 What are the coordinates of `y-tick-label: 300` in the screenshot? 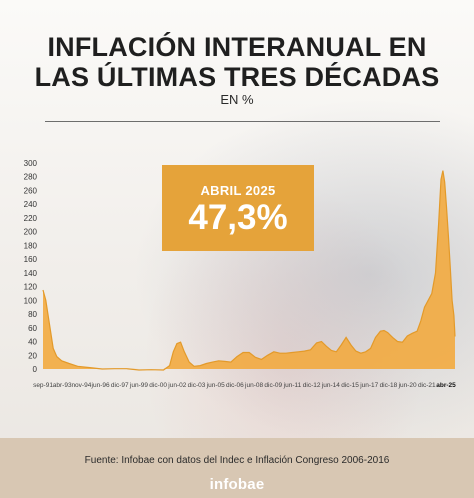 It's located at (31, 163).